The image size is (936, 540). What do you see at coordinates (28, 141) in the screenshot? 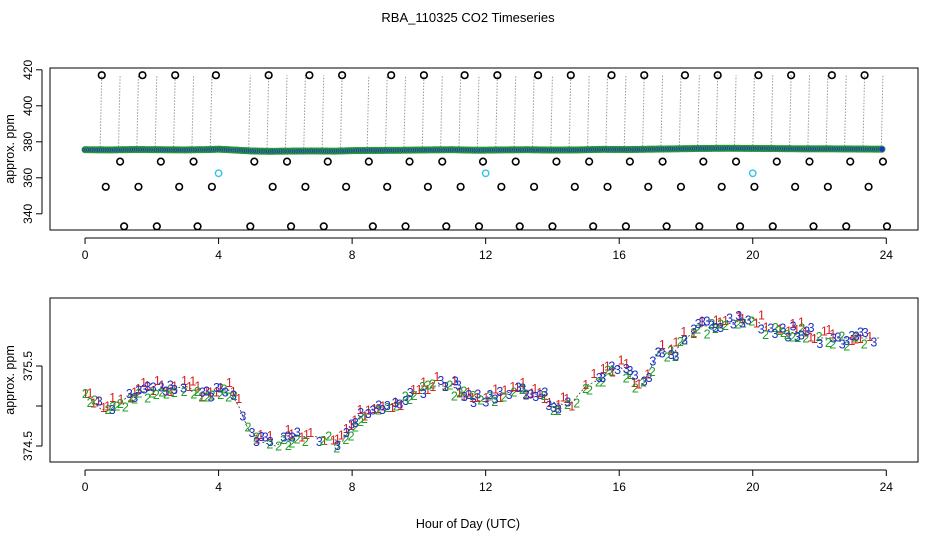
I see `y-tick-label: 380` at bounding box center [28, 141].